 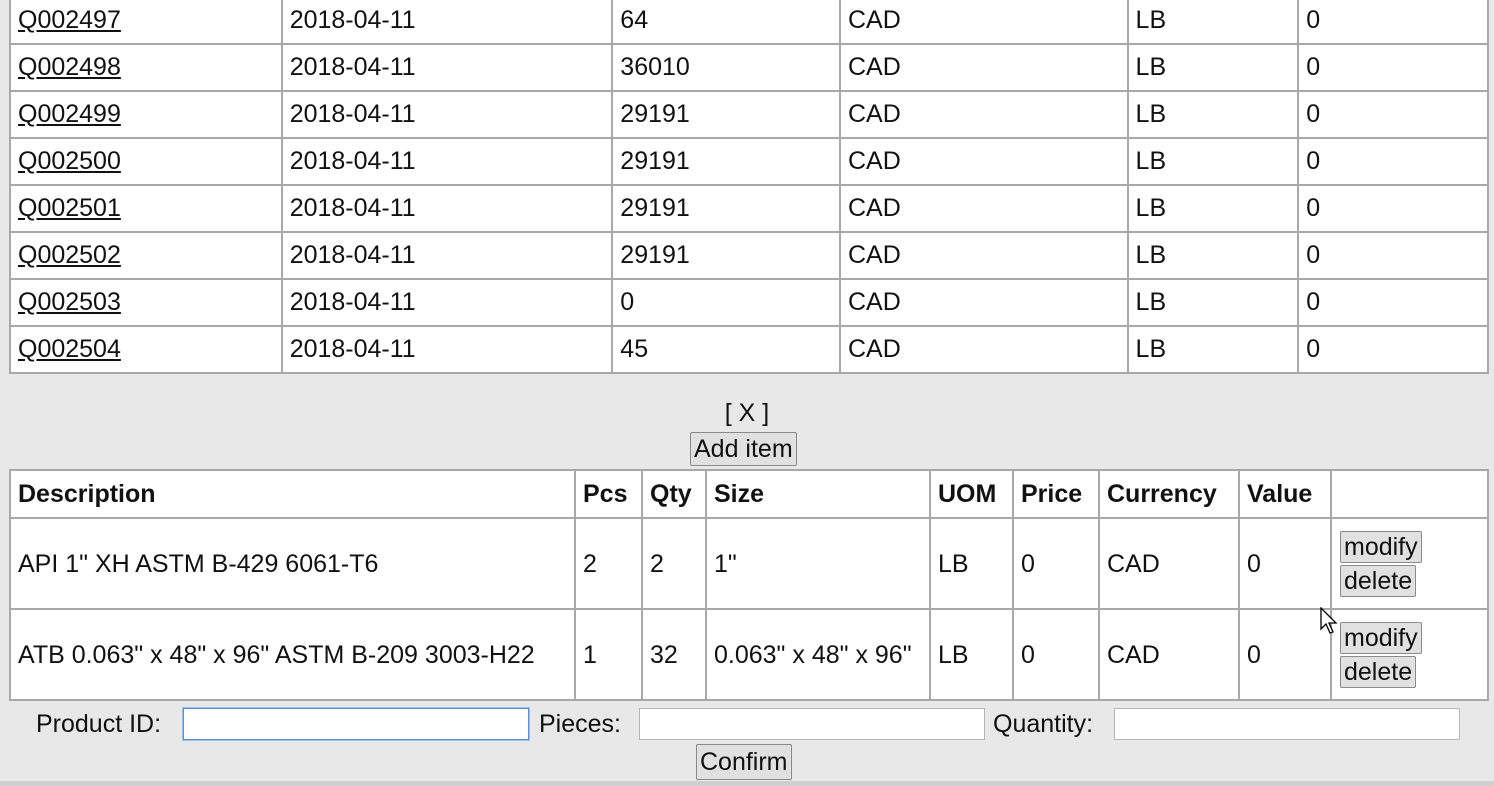 What do you see at coordinates (608, 563) in the screenshot?
I see `item-pcs: 2` at bounding box center [608, 563].